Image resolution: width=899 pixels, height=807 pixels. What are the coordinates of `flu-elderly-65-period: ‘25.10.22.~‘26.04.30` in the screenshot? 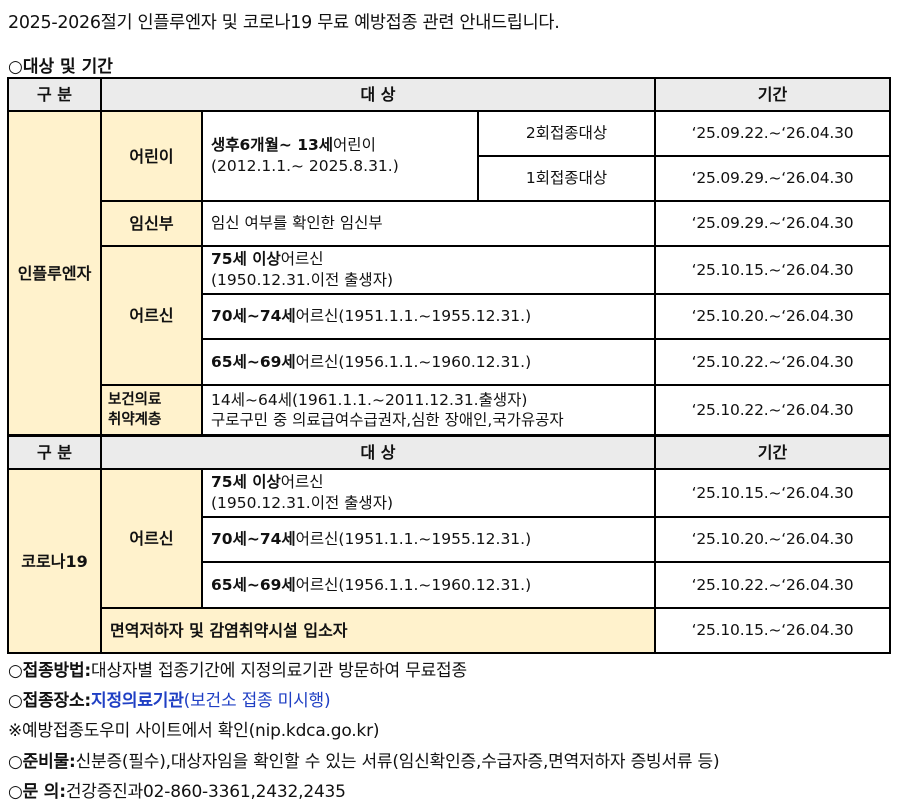 It's located at (773, 362).